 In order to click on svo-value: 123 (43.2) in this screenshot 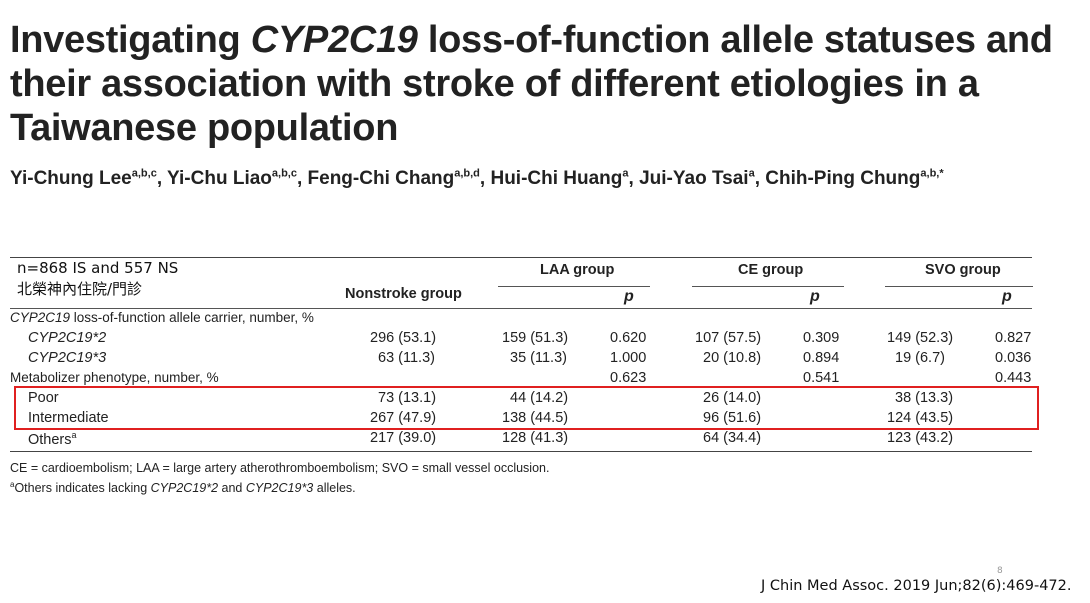, I will do `click(920, 438)`.